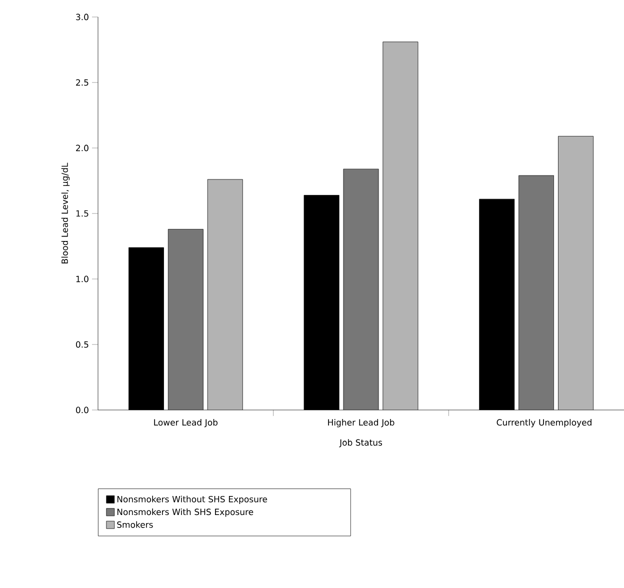 The height and width of the screenshot is (588, 624). What do you see at coordinates (185, 512) in the screenshot?
I see `legend-label: Nonsmokers With SHS Exposure` at bounding box center [185, 512].